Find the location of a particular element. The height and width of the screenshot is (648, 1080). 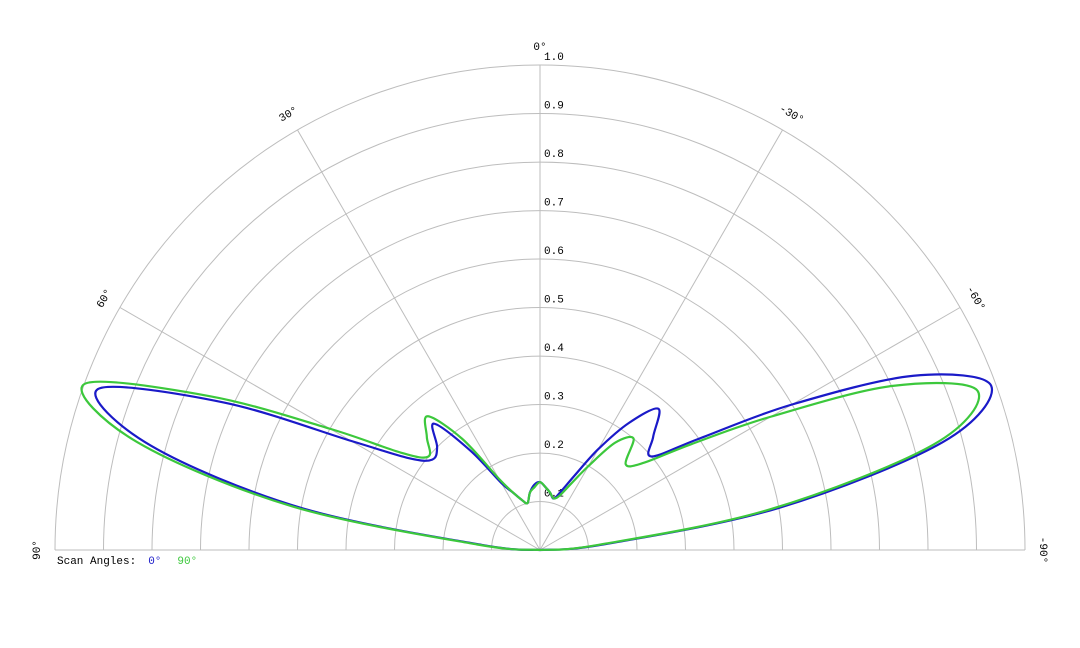

r-tick-label: 1.0 is located at coordinates (554, 58).